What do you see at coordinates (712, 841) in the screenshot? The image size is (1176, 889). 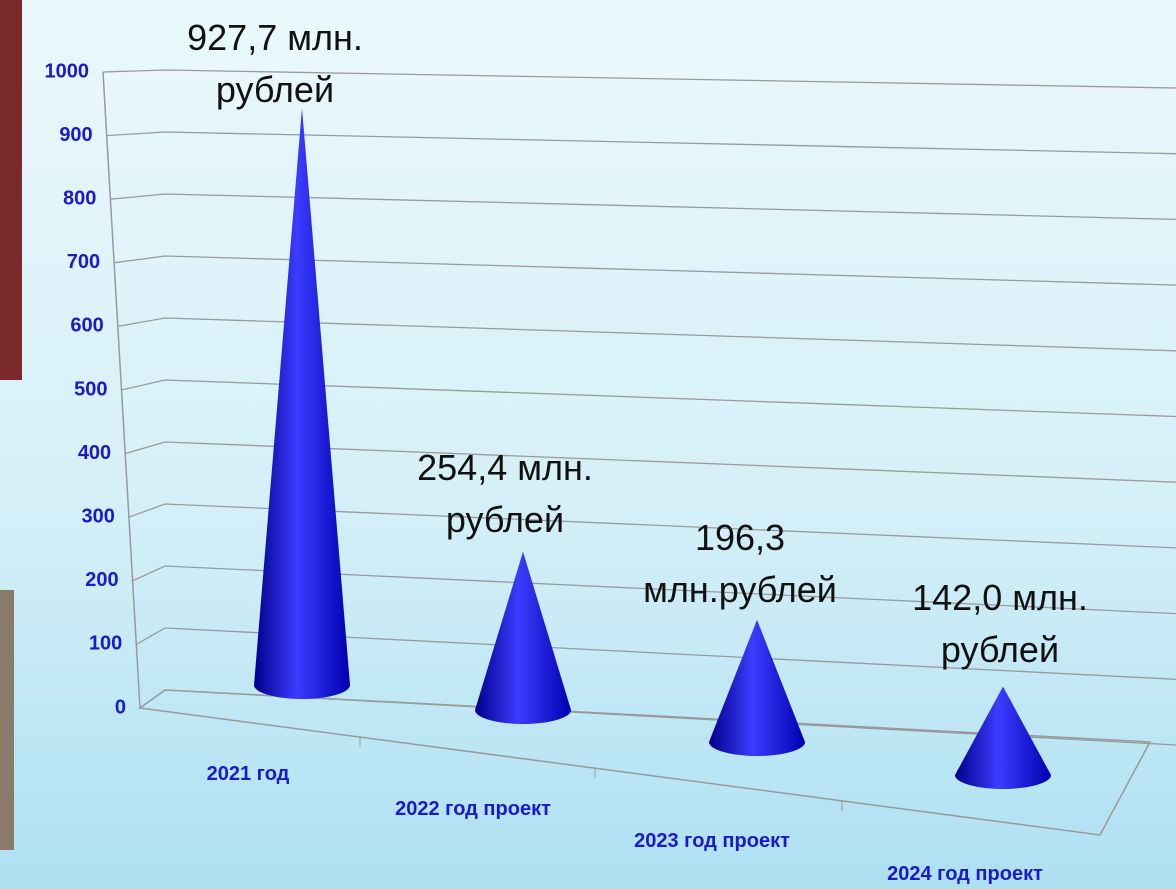 I see `x-tick-label: 2023 год проект` at bounding box center [712, 841].